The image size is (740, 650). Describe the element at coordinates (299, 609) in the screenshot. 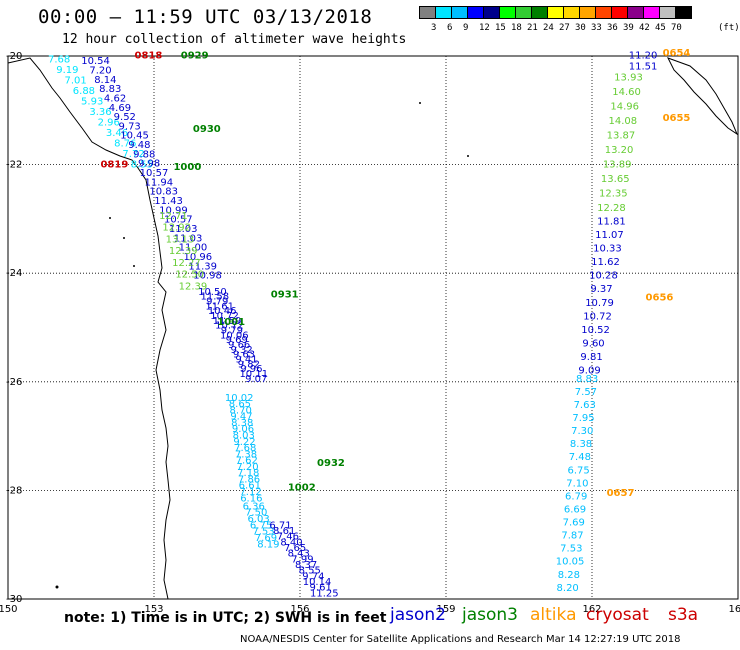

I see `lon-tick-label: 156` at that location.